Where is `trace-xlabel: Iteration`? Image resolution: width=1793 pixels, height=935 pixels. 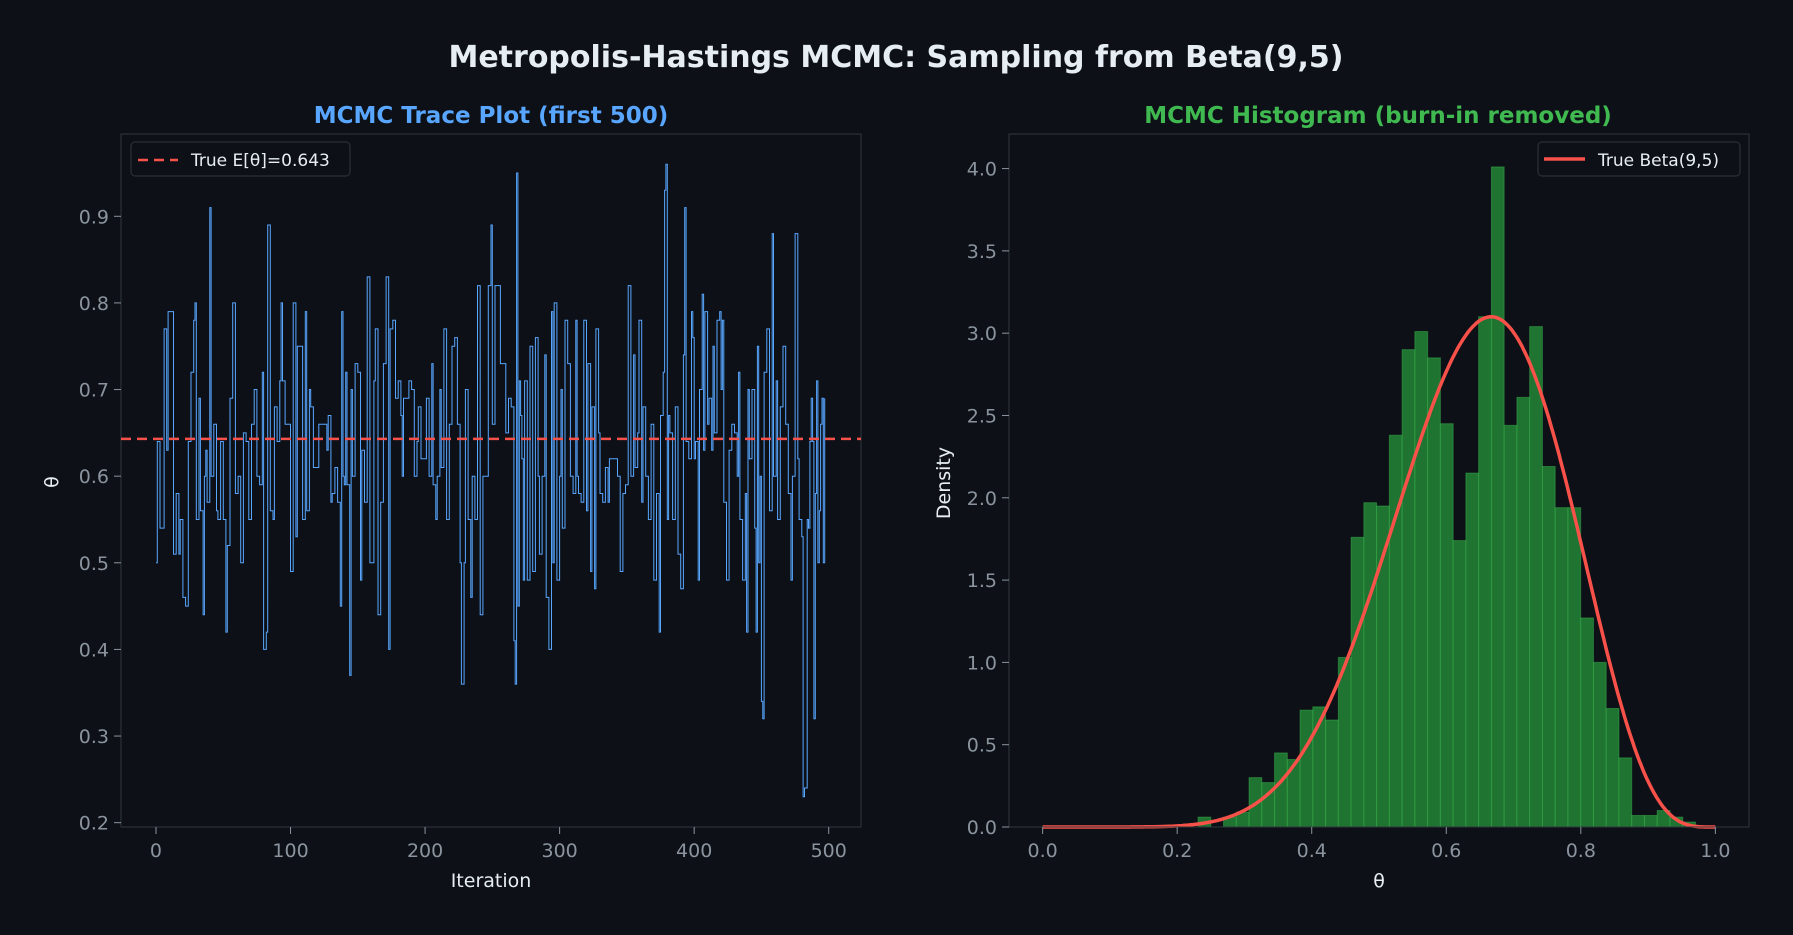
trace-xlabel: Iteration is located at coordinates (491, 881).